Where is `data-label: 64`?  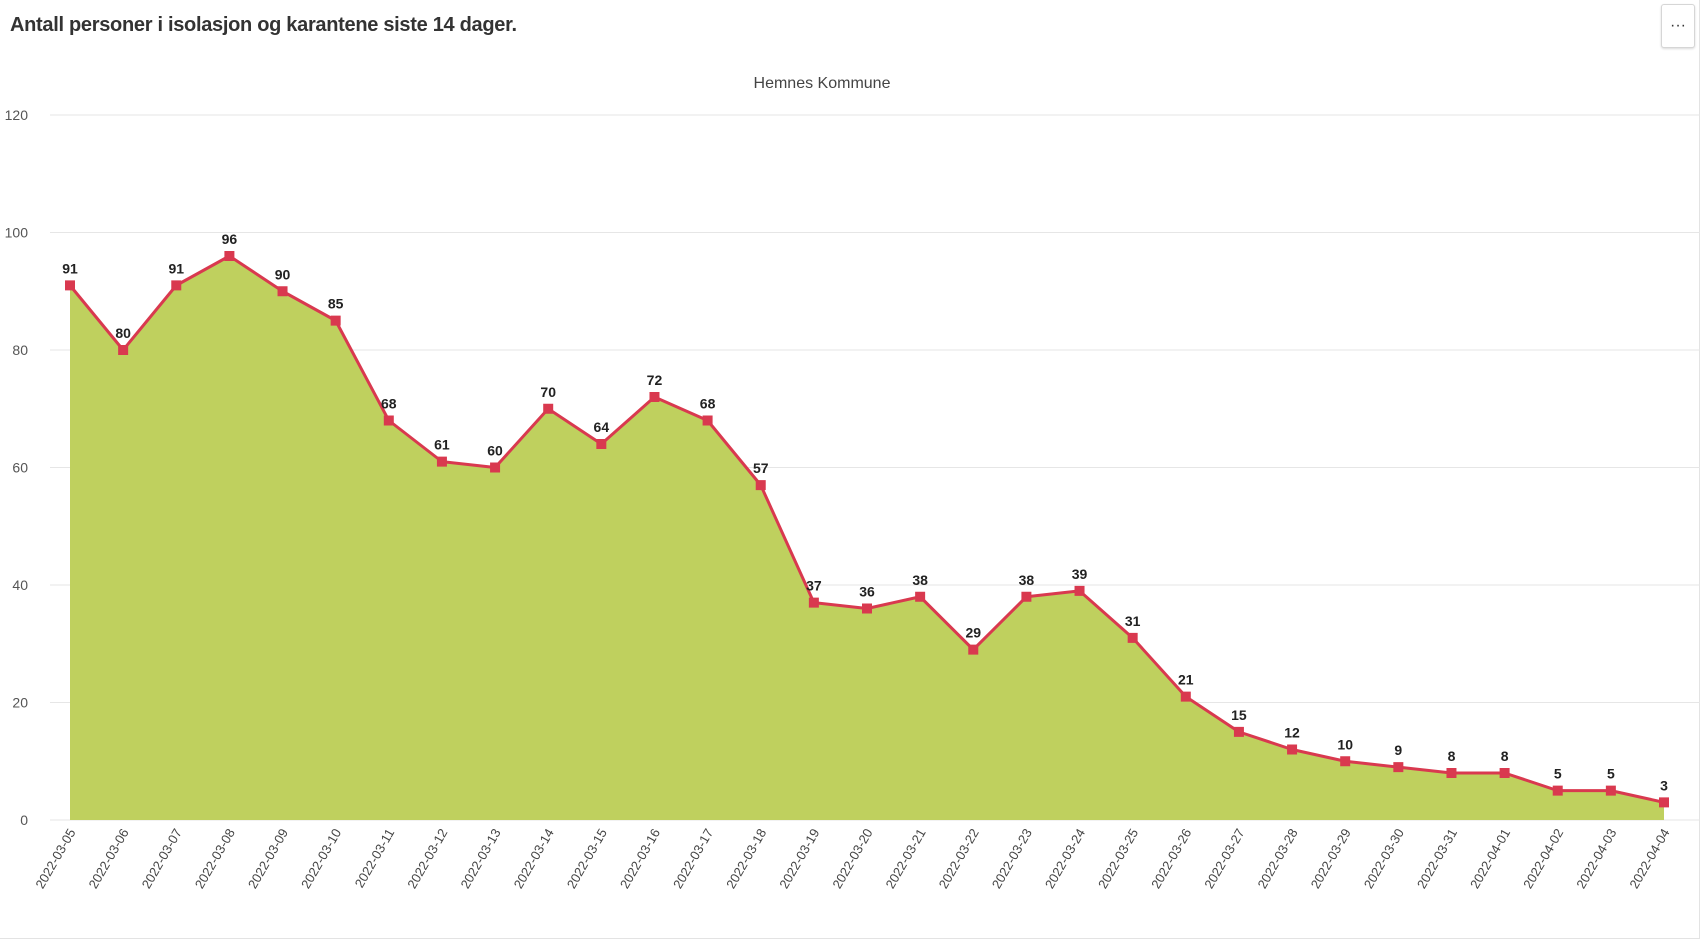
data-label: 64 is located at coordinates (602, 427).